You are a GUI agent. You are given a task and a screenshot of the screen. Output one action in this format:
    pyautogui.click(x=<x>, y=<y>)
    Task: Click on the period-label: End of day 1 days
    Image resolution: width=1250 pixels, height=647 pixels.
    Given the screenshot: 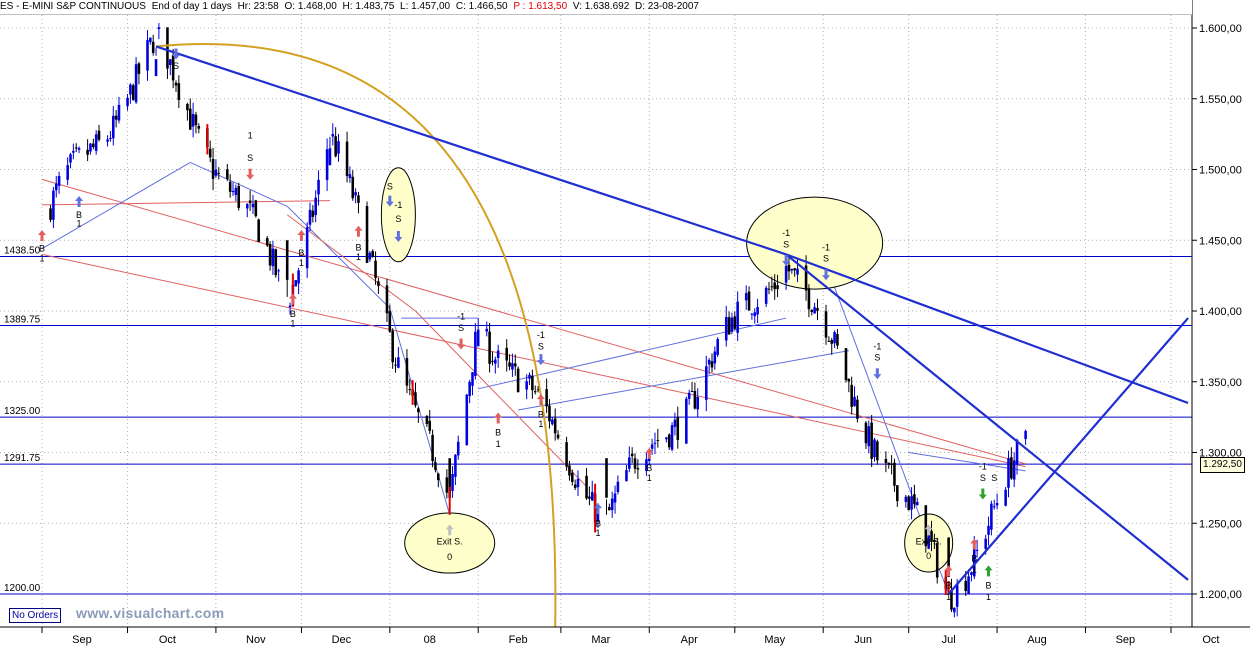 What is the action you would take?
    pyautogui.click(x=191, y=6)
    